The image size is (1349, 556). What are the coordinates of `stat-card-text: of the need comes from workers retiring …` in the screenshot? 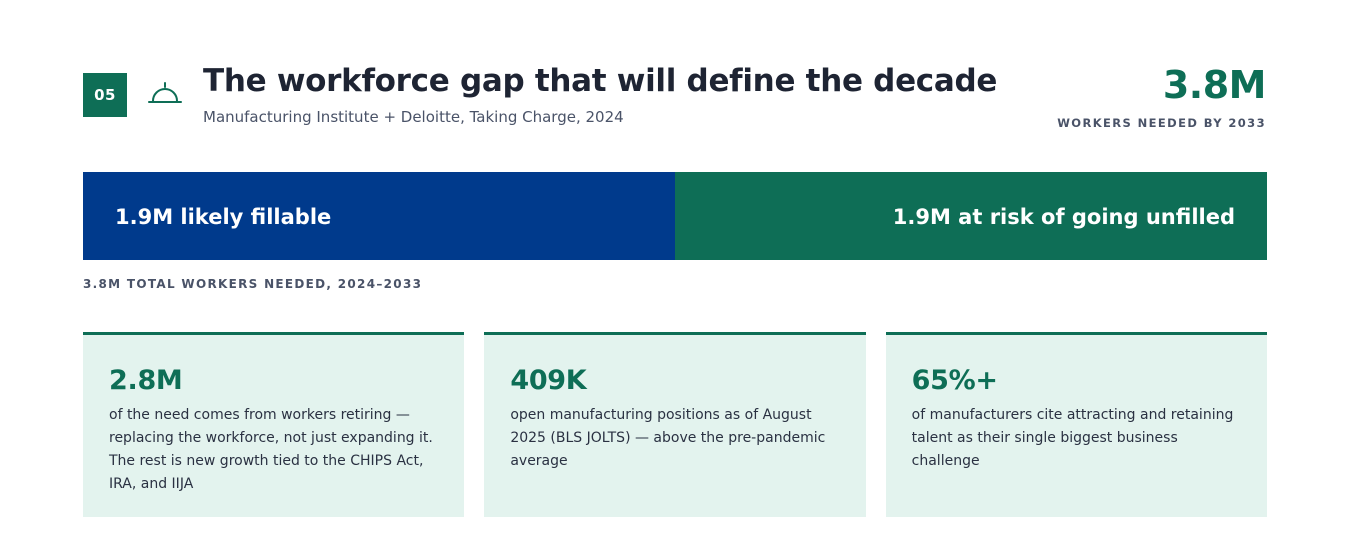 It's located at (271, 449).